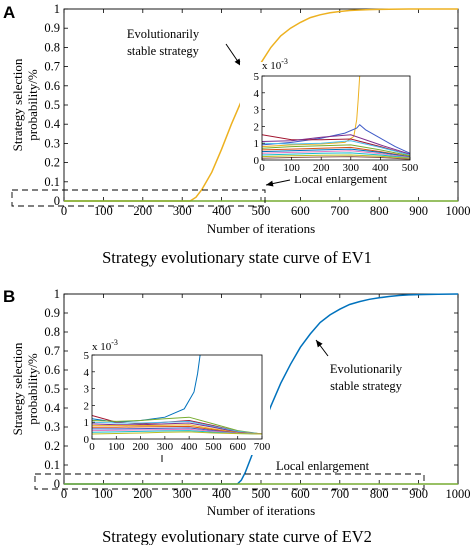  I want to click on inset-y-tick-label: 2, so click(87, 406).